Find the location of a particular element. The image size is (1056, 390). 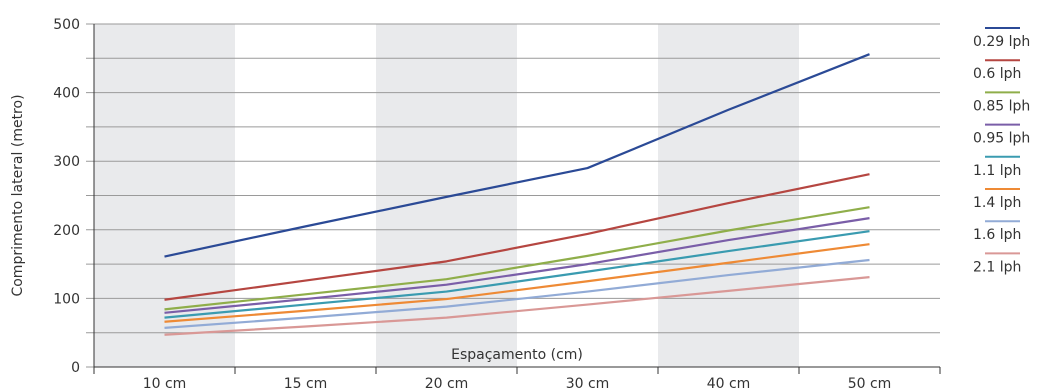

legend-label: 1.1 lph is located at coordinates (997, 171).